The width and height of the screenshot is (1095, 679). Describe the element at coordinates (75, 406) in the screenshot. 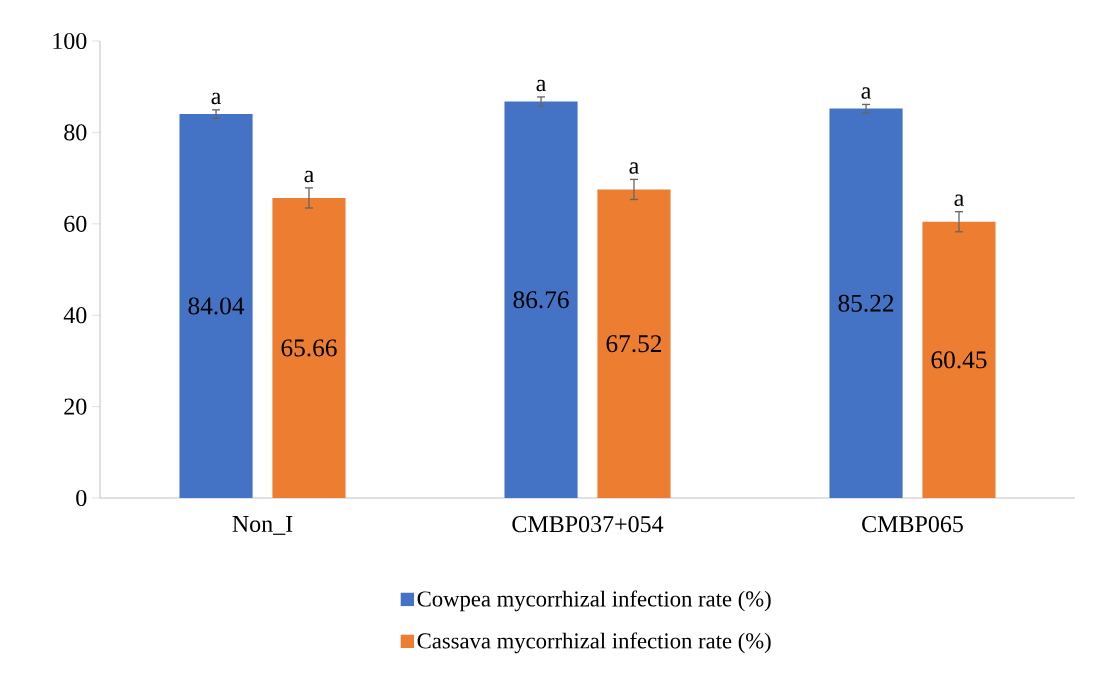

I see `y-tick-label: 20` at that location.